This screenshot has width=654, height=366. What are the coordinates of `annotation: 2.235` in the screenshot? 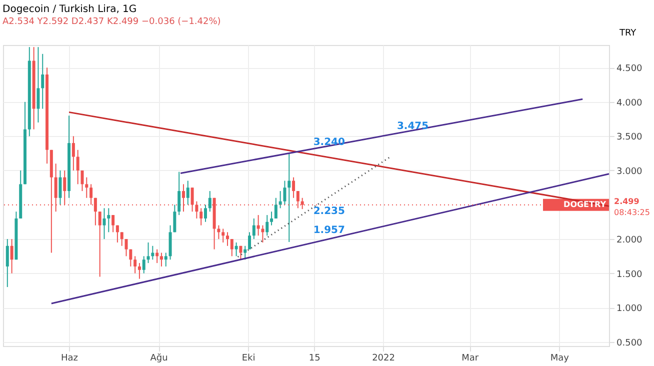 It's located at (329, 211).